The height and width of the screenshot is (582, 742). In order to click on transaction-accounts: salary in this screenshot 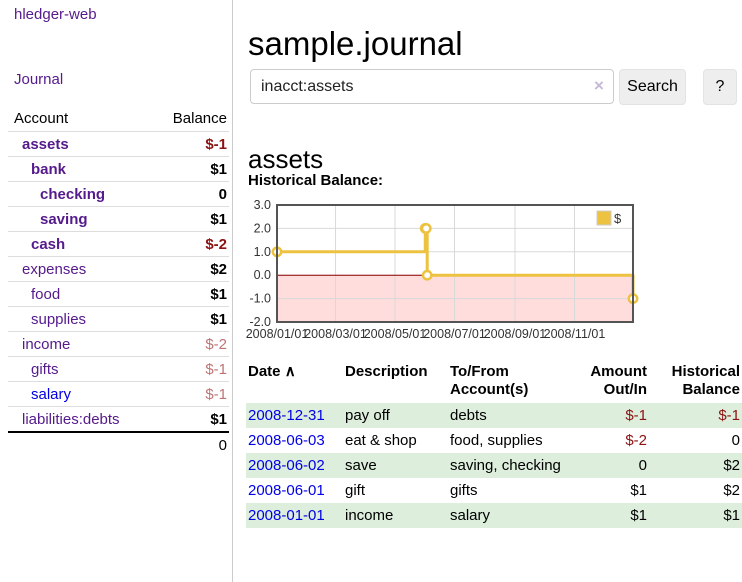, I will do `click(470, 515)`.